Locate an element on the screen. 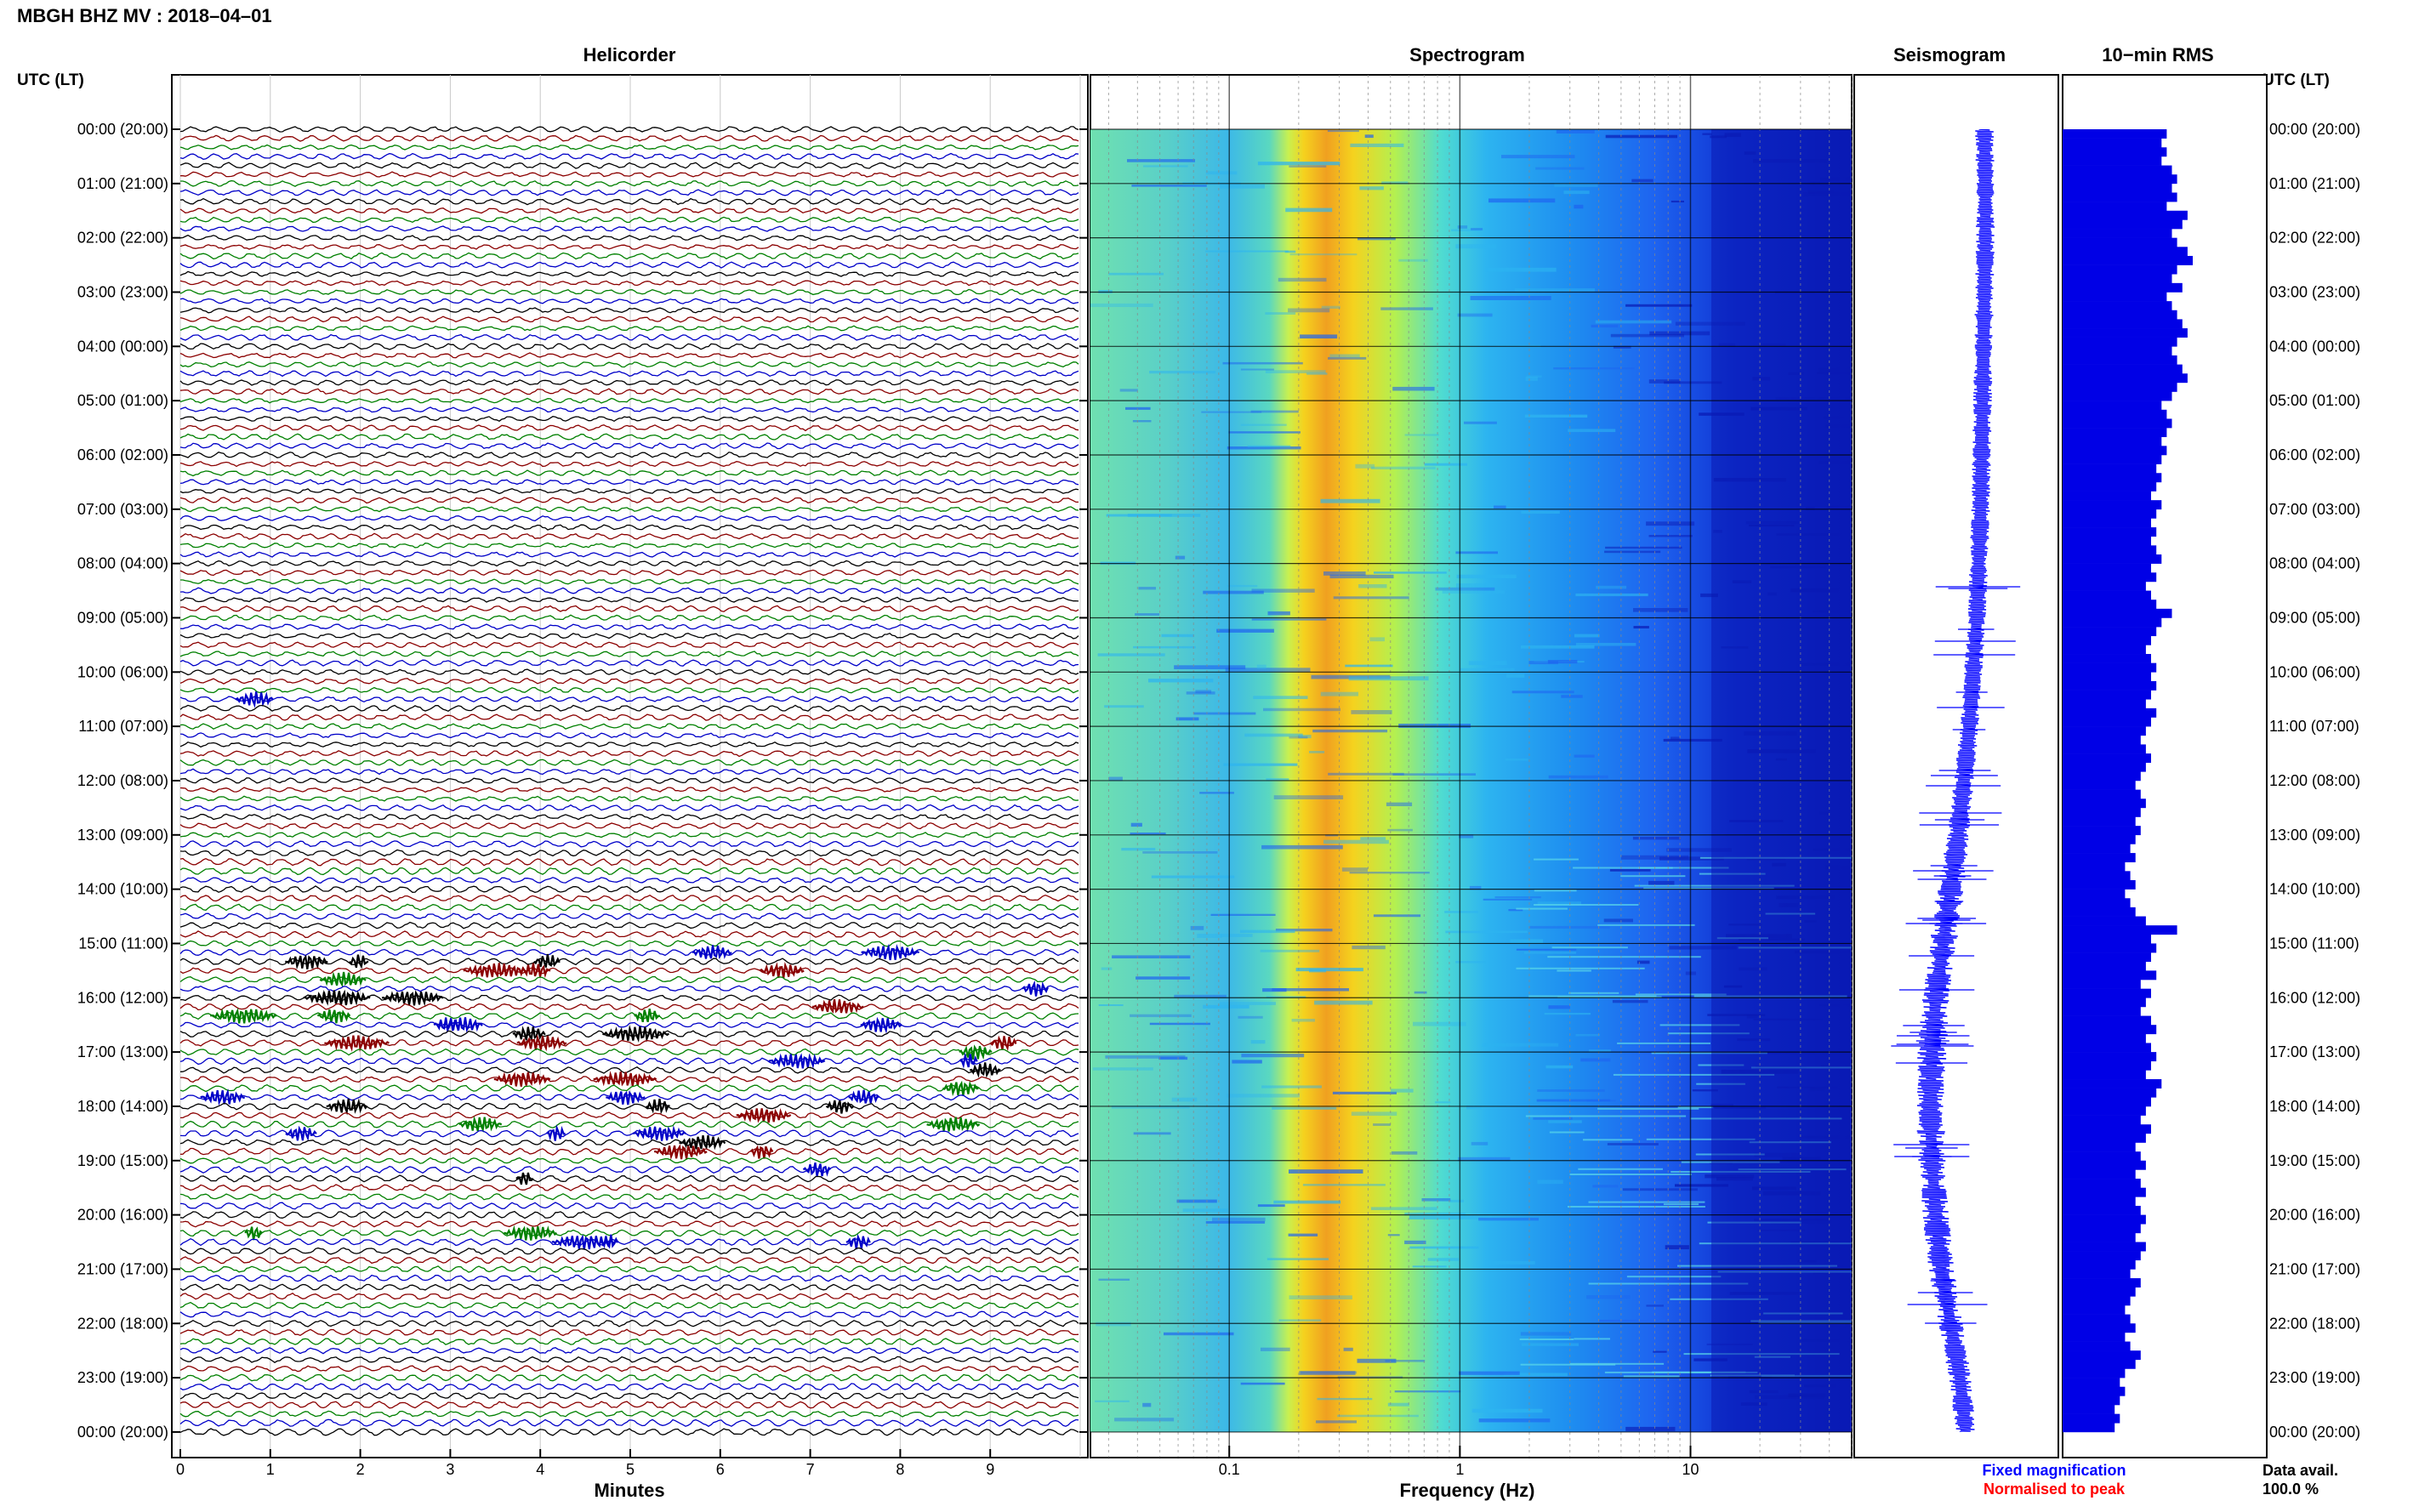 The image size is (2419, 1512). frequency-tick-label: 10 is located at coordinates (1690, 1469).